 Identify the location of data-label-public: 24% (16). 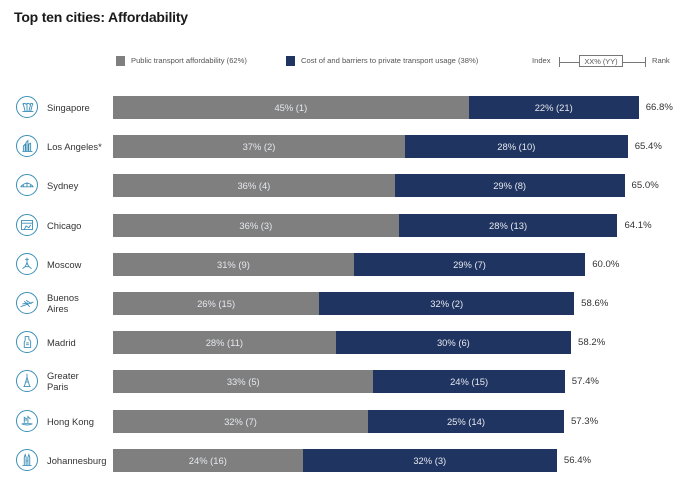
(207, 460).